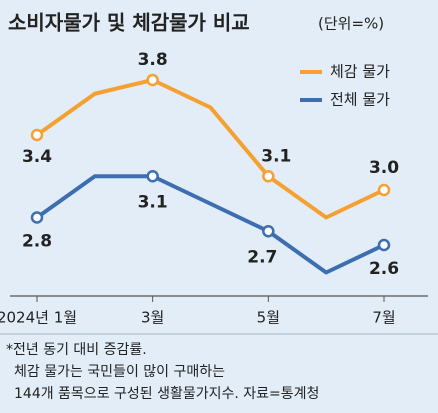  I want to click on x-tick-label: 7월, so click(383, 318).